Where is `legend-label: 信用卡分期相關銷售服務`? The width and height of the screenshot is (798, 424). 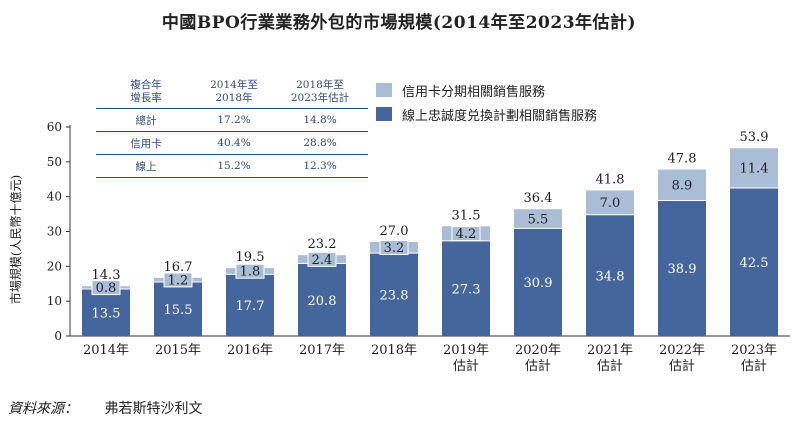
legend-label: 信用卡分期相關銷售服務 is located at coordinates (474, 92).